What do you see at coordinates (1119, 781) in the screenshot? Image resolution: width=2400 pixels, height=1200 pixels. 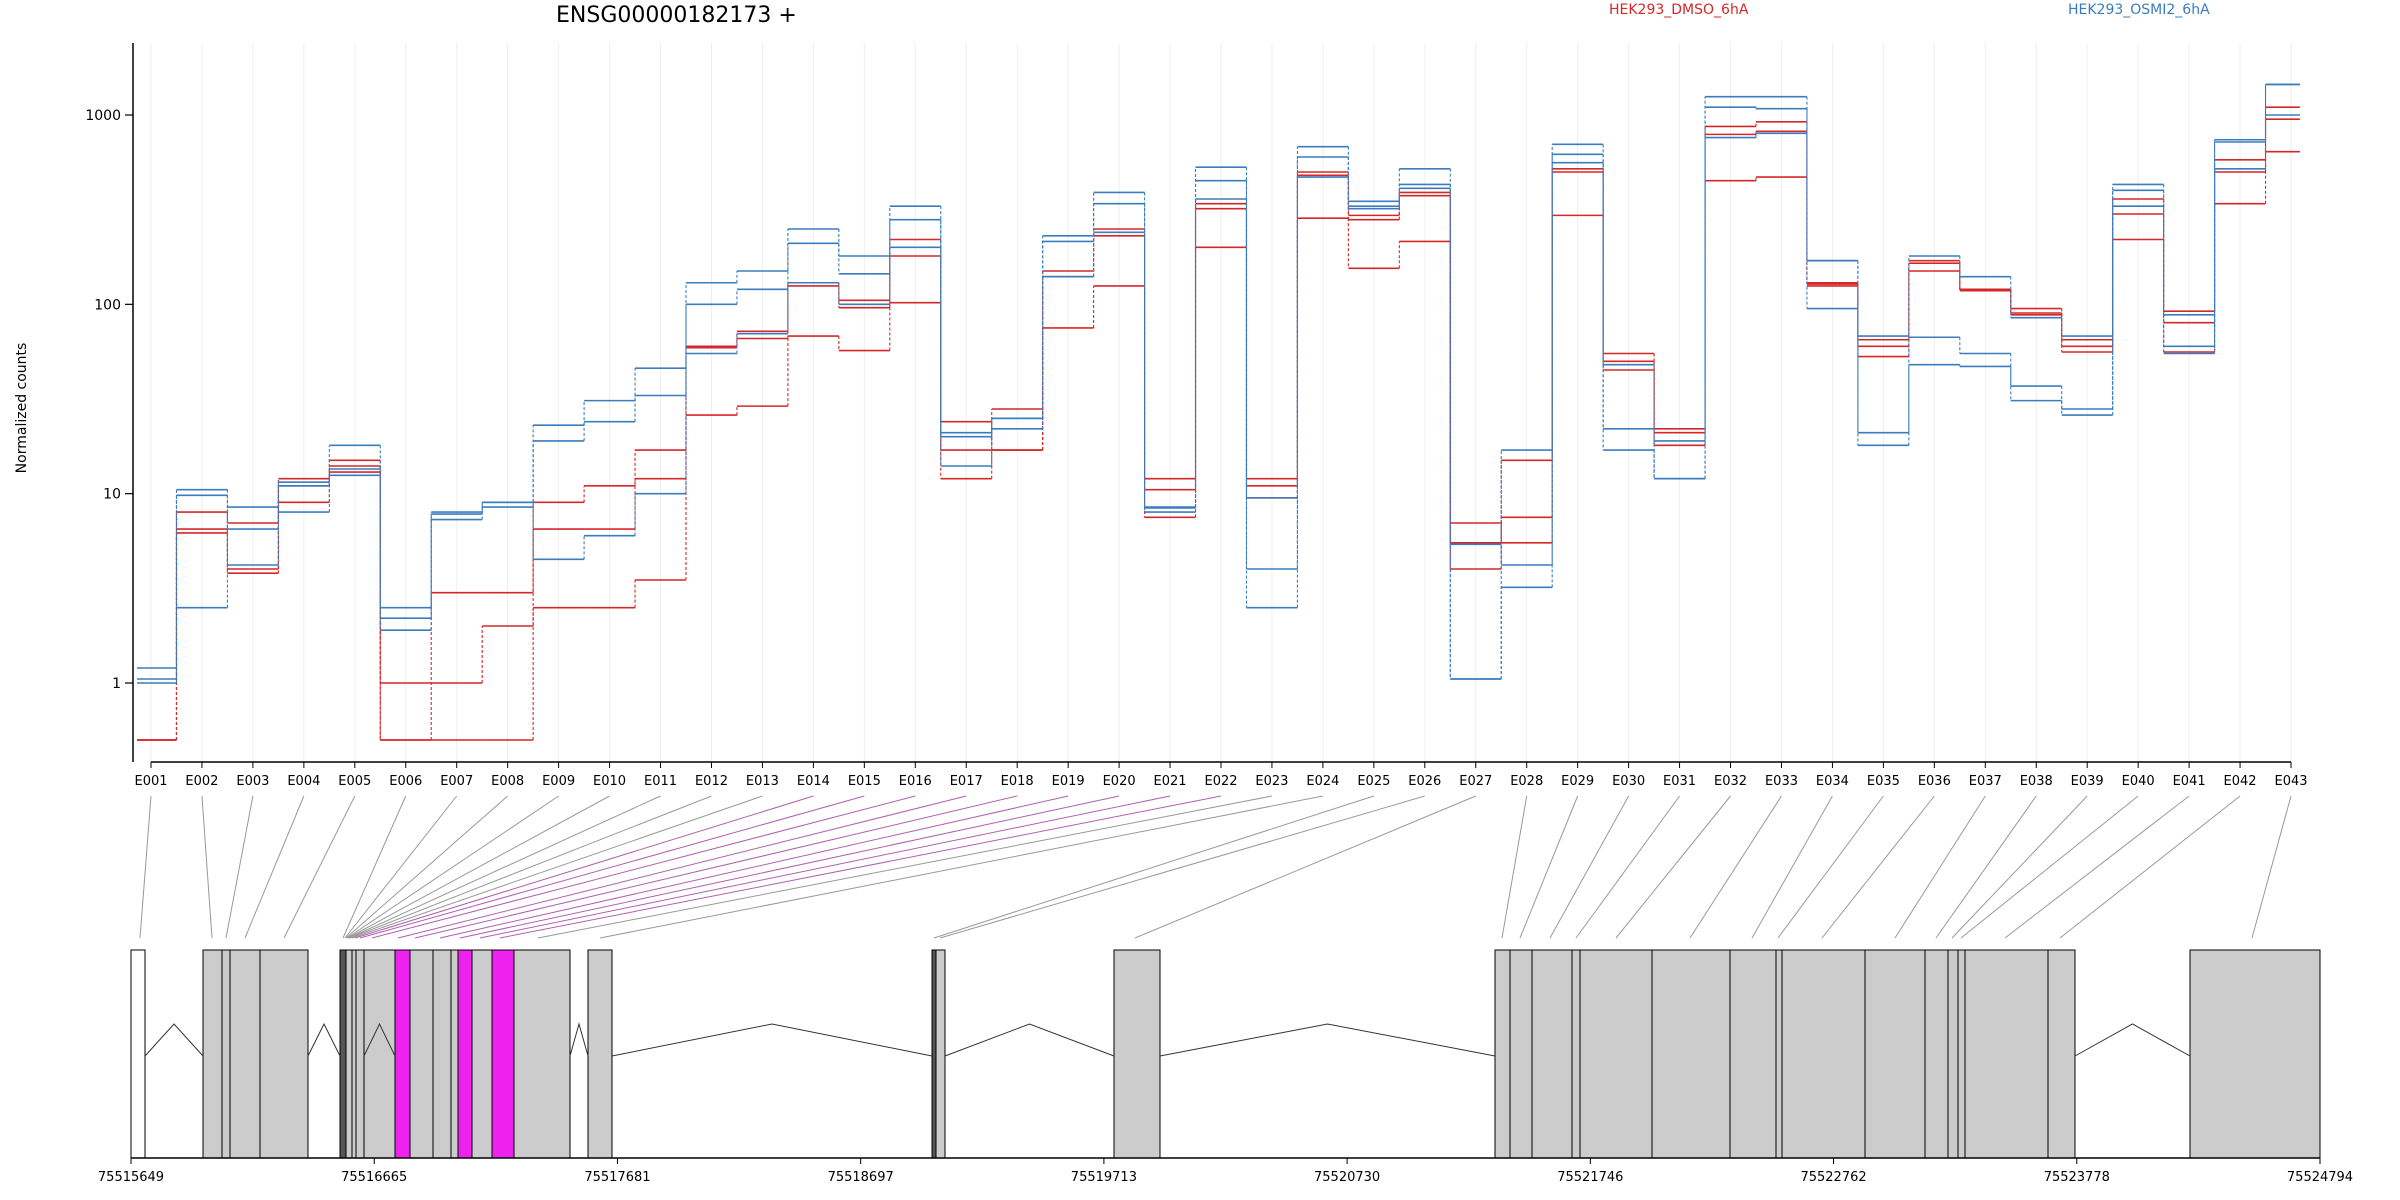 I see `exon-label-E020: E020` at bounding box center [1119, 781].